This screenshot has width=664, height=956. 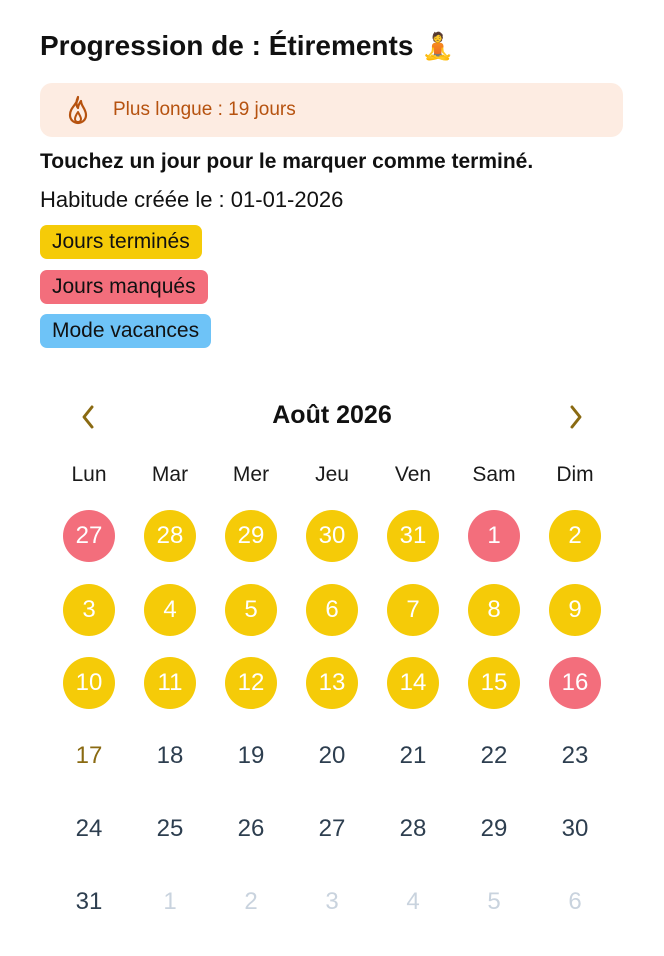 I want to click on calendar-day-done: 29, so click(x=251, y=536).